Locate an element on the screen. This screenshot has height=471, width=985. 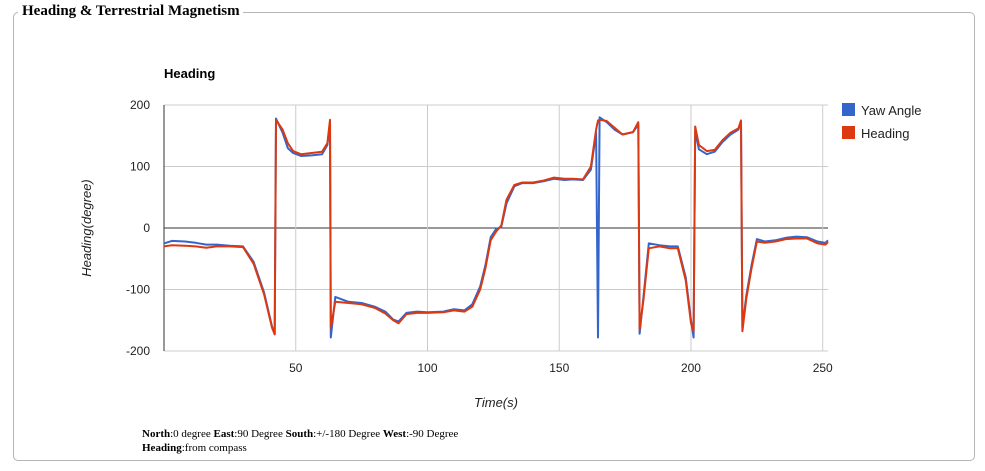
chart-title: Heading is located at coordinates (190, 73).